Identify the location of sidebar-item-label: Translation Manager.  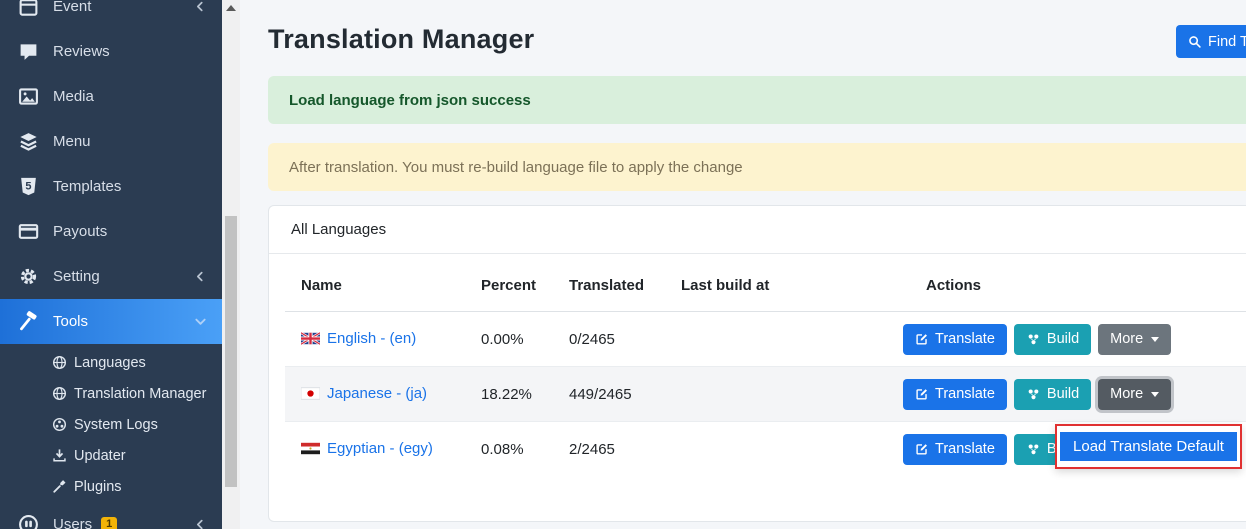
(140, 393).